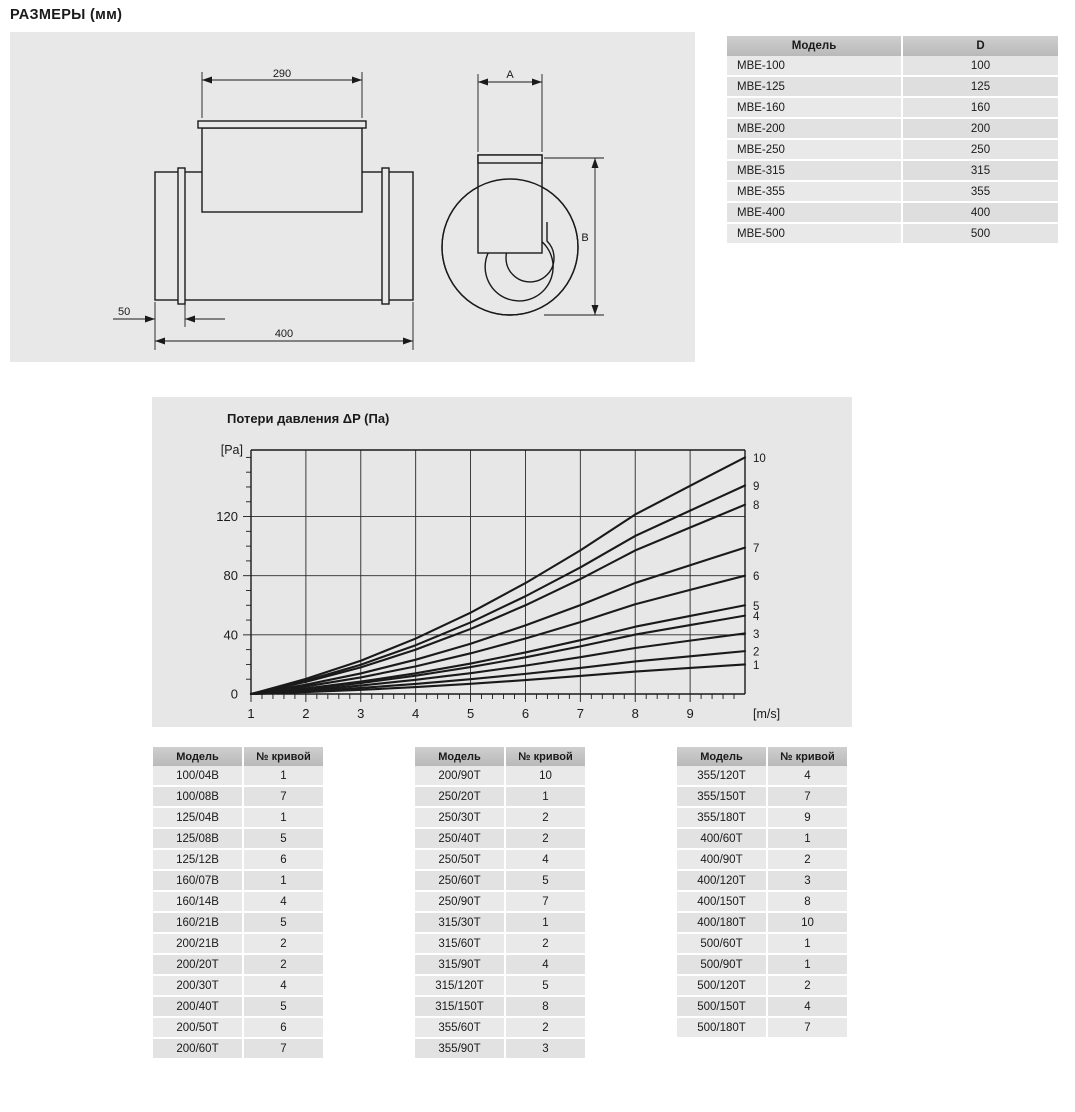 The image size is (1075, 1112). I want to click on cell-model: 355/150T, so click(722, 797).